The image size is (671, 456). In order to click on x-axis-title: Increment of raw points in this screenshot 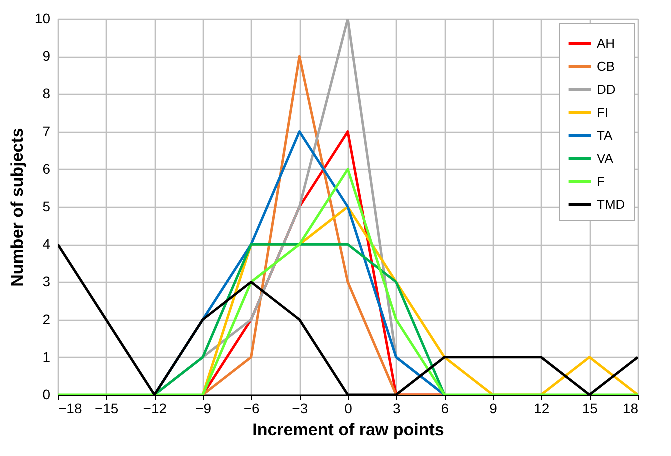, I will do `click(348, 430)`.